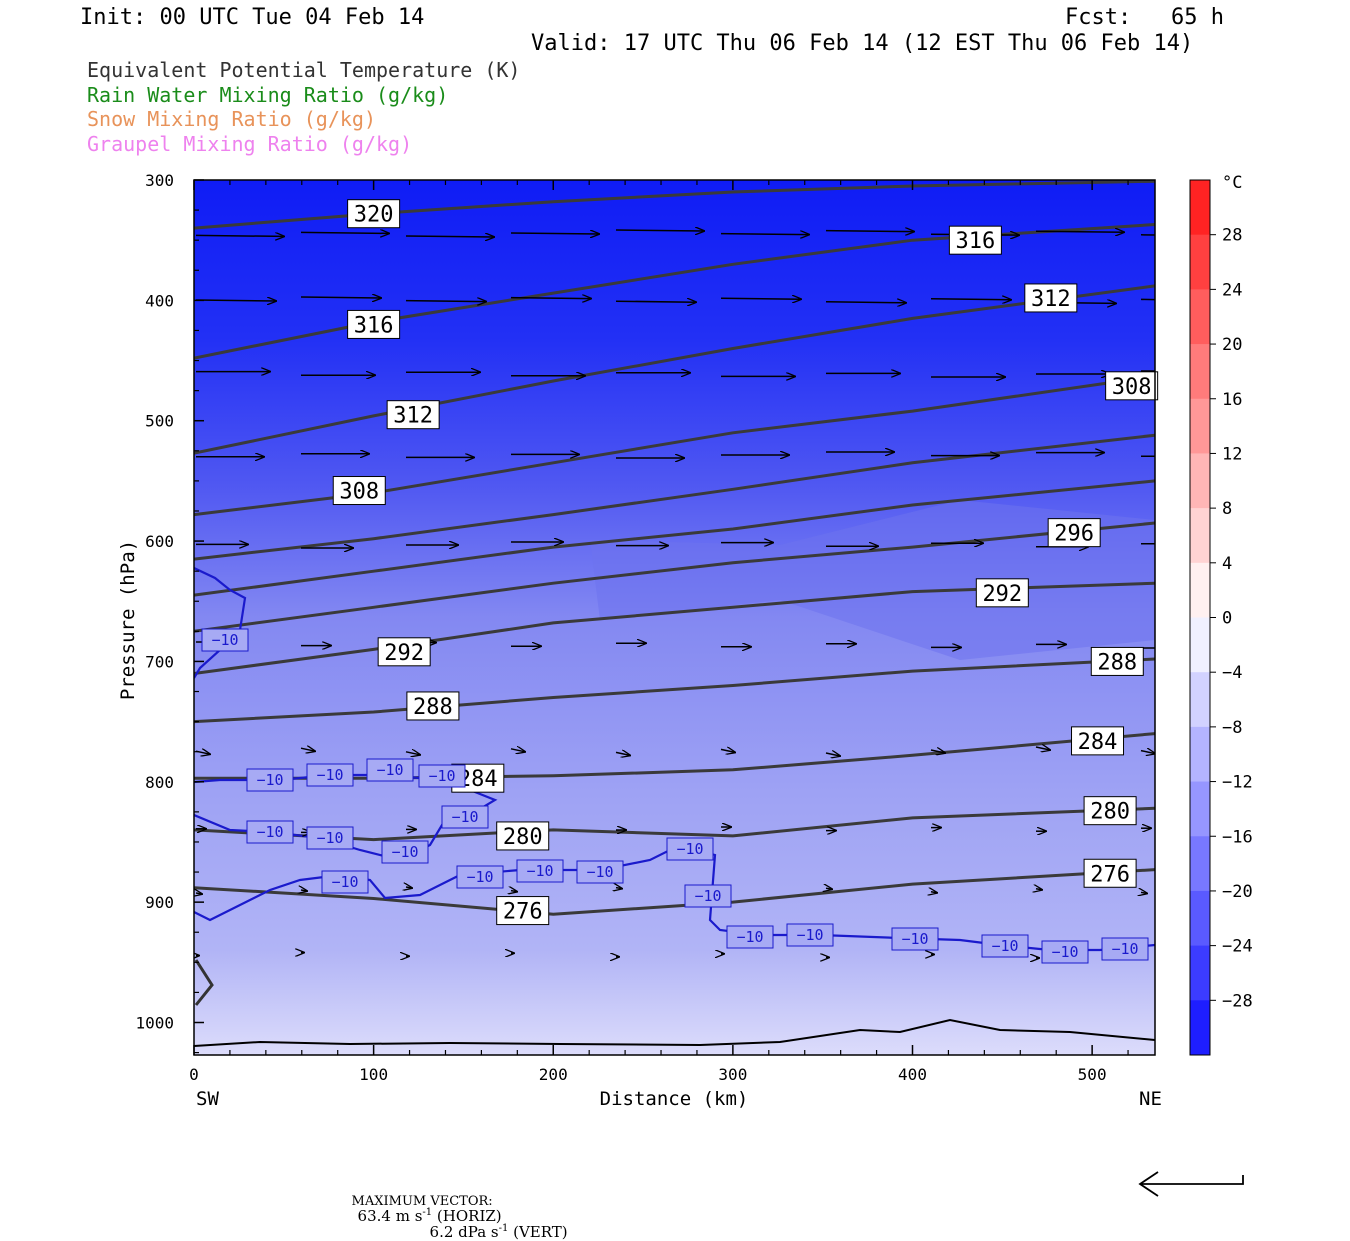 The height and width of the screenshot is (1241, 1350). Describe the element at coordinates (268, 95) in the screenshot. I see `legend-rain-water: Rain Water Mixing Ratio (g/kg)` at that location.